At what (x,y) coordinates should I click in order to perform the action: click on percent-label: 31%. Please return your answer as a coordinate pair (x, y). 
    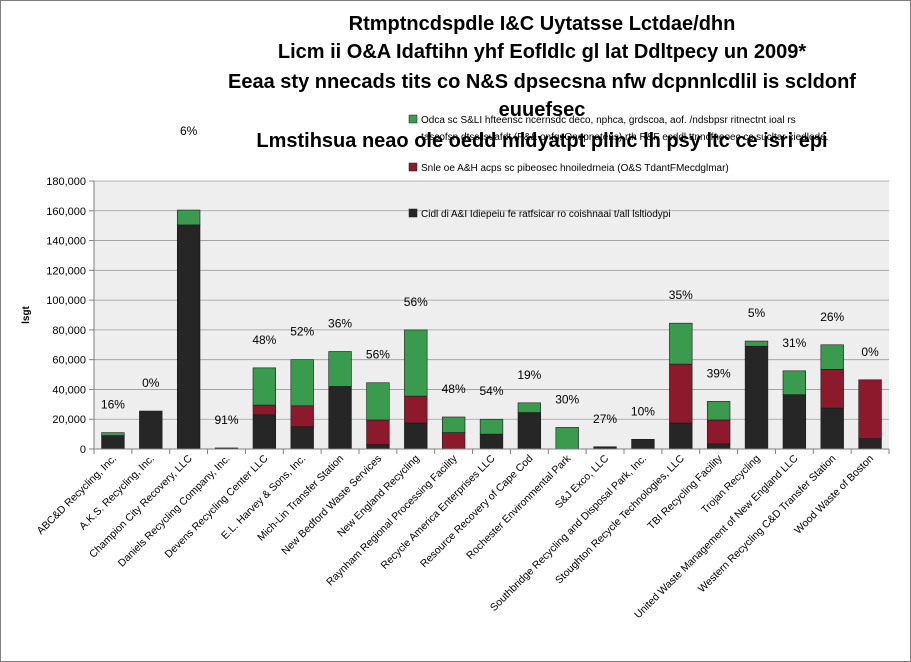
    Looking at the image, I should click on (794, 343).